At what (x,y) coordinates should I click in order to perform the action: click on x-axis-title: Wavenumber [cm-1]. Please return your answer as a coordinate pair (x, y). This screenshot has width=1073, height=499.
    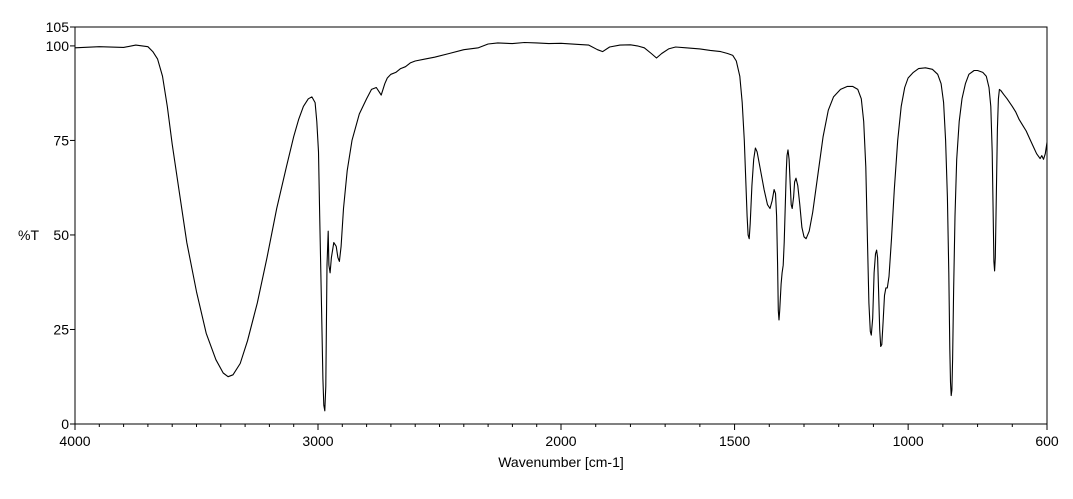
    Looking at the image, I should click on (561, 462).